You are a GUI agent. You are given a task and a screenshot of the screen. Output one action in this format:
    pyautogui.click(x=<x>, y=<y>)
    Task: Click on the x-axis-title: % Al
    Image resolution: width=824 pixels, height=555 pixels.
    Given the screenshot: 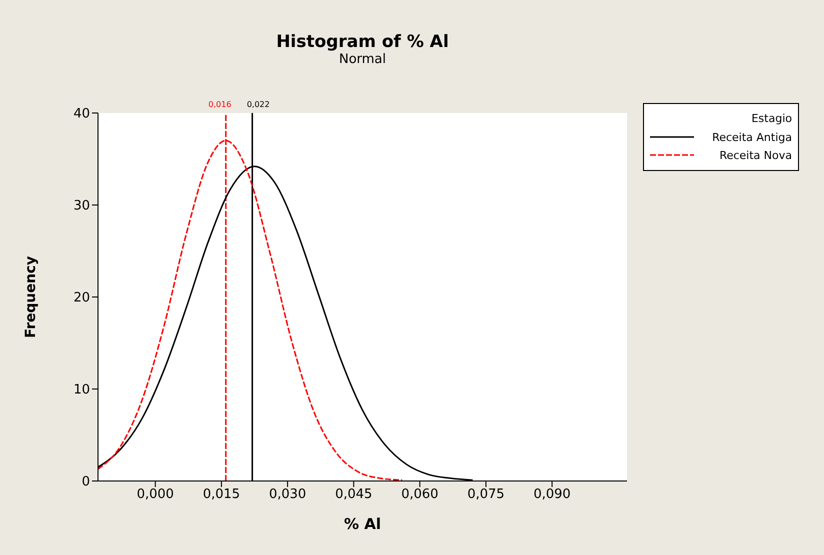 What is the action you would take?
    pyautogui.click(x=363, y=524)
    